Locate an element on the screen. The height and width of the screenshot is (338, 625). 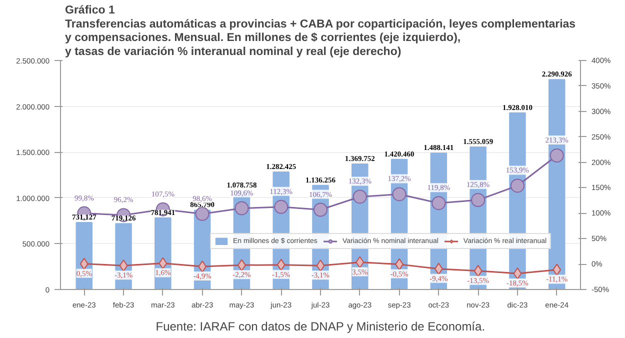
chart-title: Gráfico 1 Transferencias automáticas a provincias + CABA por coparticipación, leyes complementarias y compensaciones. Mensual. En millones de $ corrientes (eje izquierdo), y tasas de variación % interanual nominal y real (eje derecho) is located at coordinates (320, 31).